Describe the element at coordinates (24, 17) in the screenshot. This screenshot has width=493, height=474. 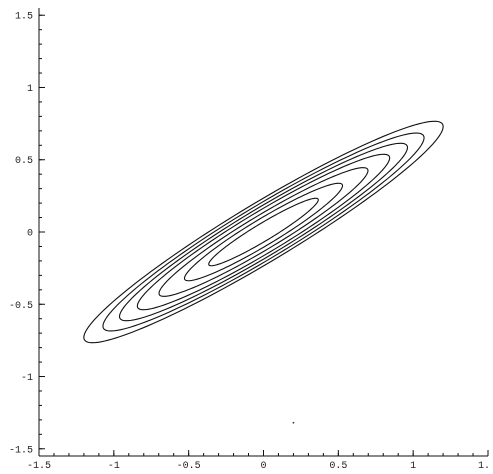
I see `y-tick-label: 1.5` at that location.